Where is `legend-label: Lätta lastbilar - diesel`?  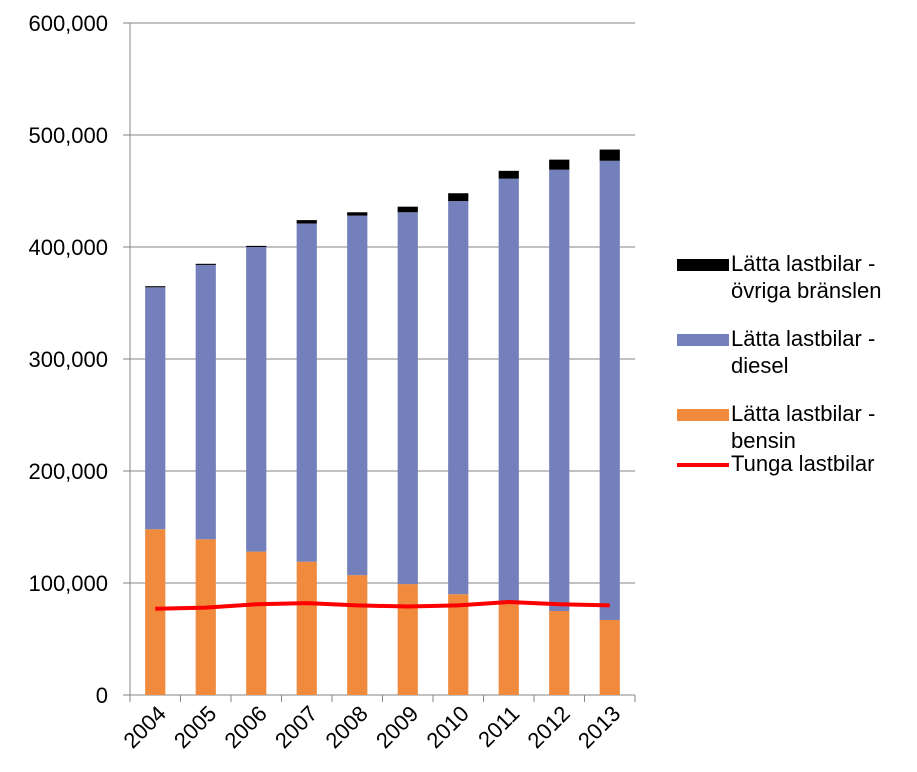 legend-label: Lätta lastbilar - diesel is located at coordinates (803, 352).